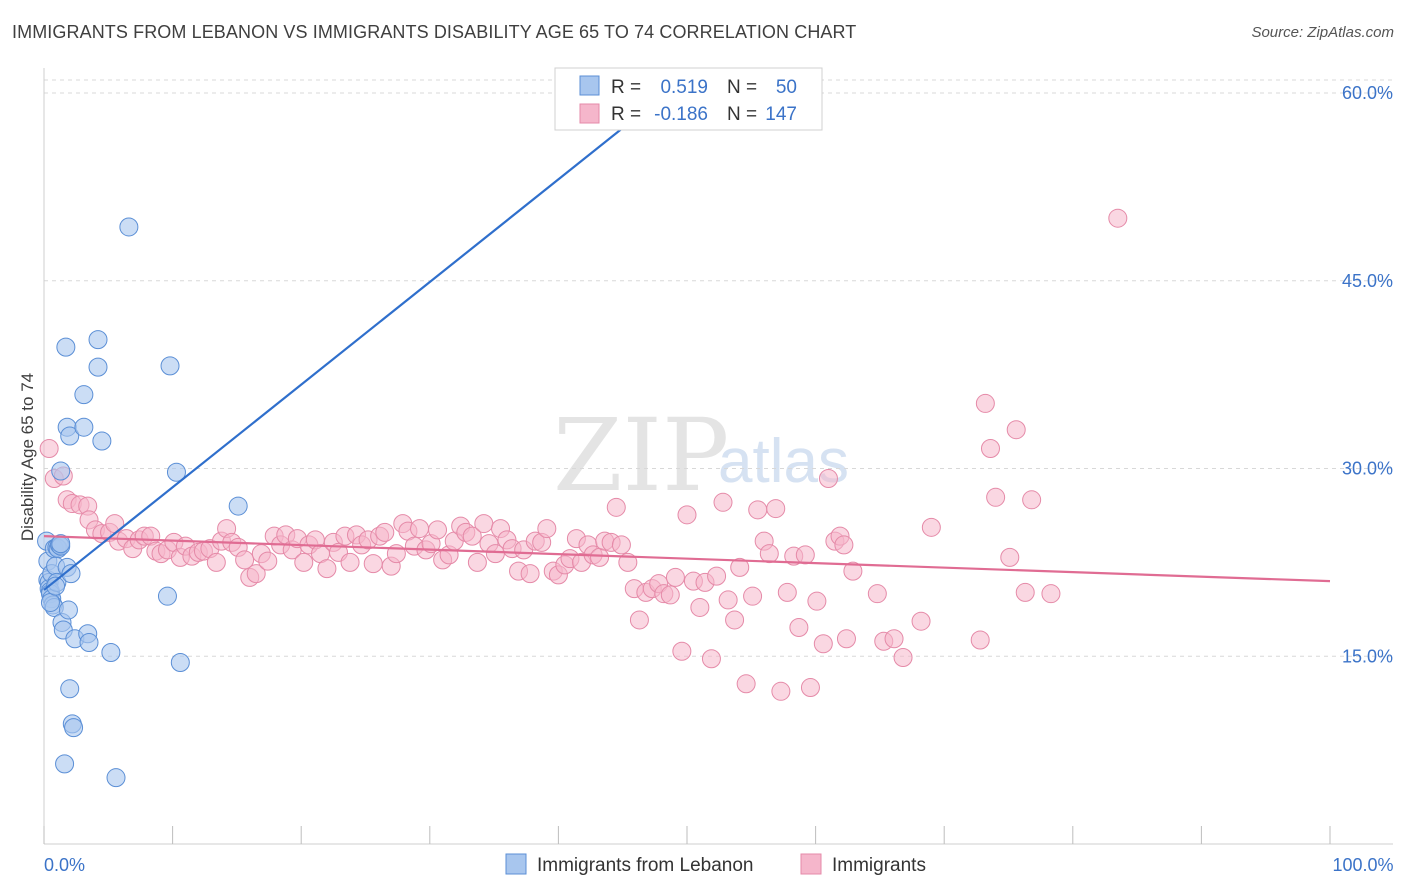 This screenshot has width=1406, height=892. What do you see at coordinates (516, 864) in the screenshot?
I see `legend-swatch-lebanon` at bounding box center [516, 864].